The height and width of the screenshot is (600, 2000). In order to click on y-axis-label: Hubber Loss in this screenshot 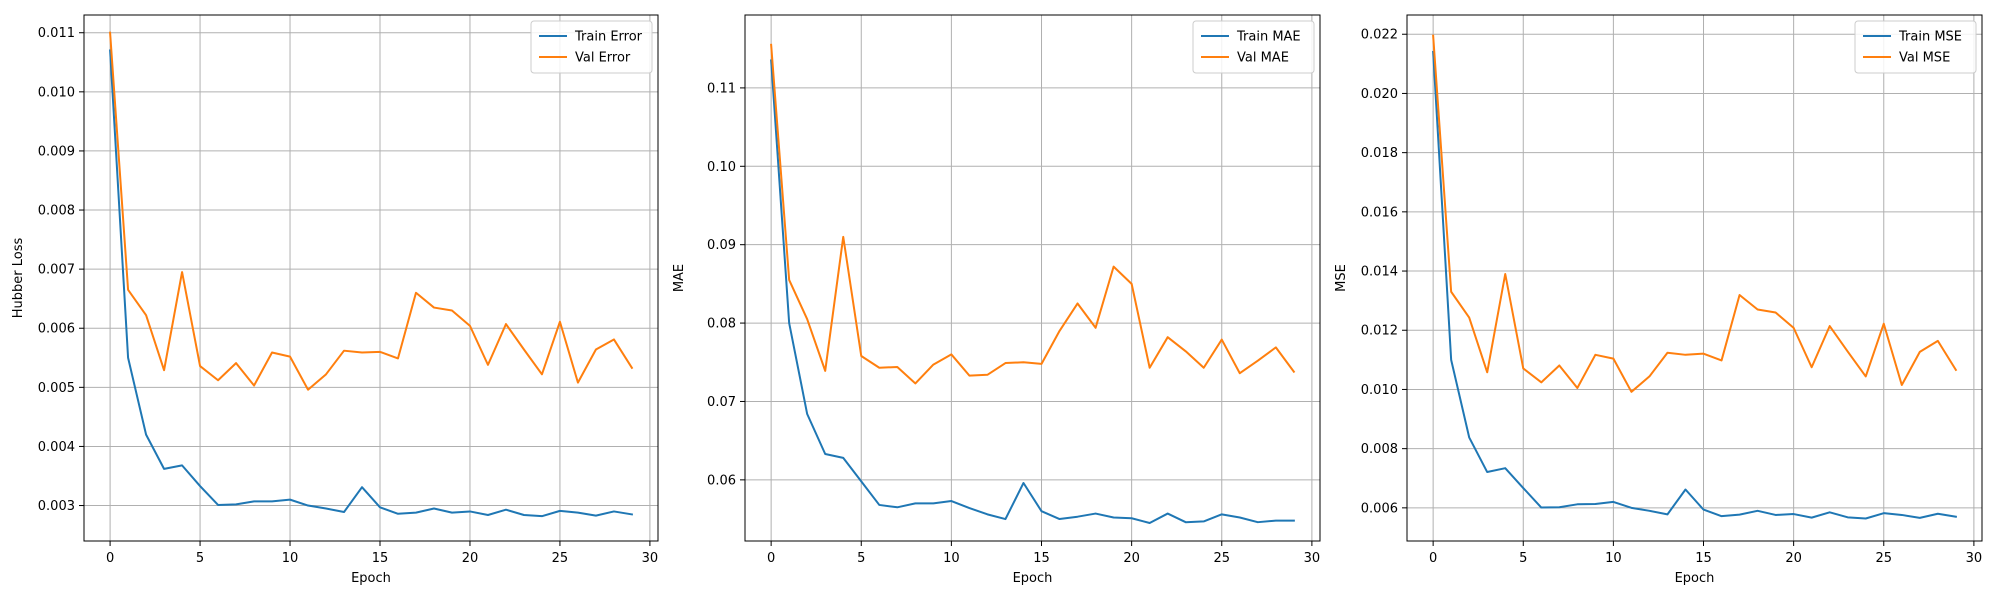, I will do `click(18, 278)`.